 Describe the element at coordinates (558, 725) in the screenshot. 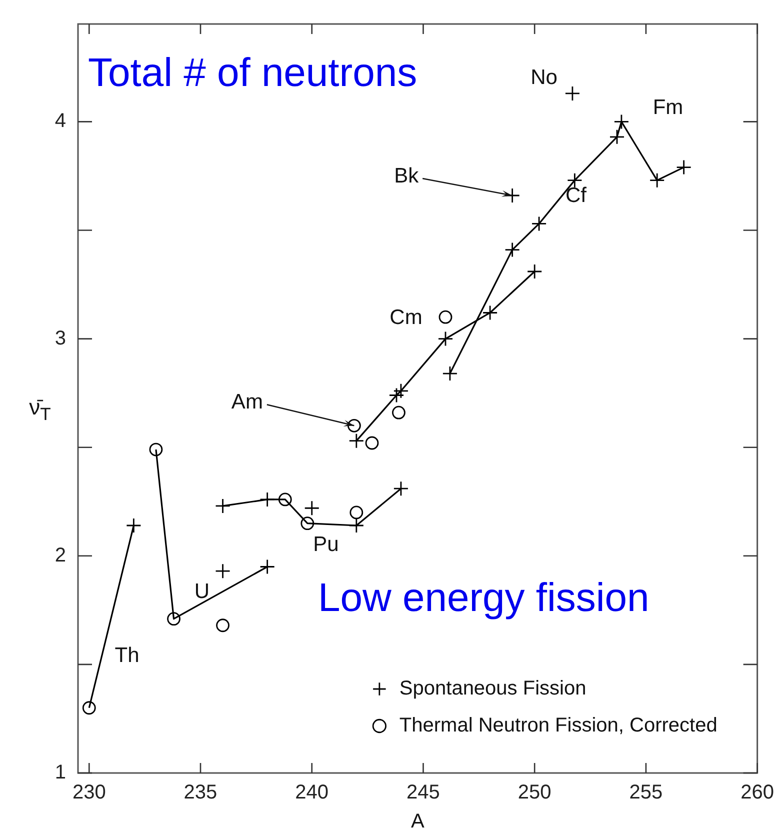

I see `legend-label: Thermal Neutron Fission, Corrected` at that location.